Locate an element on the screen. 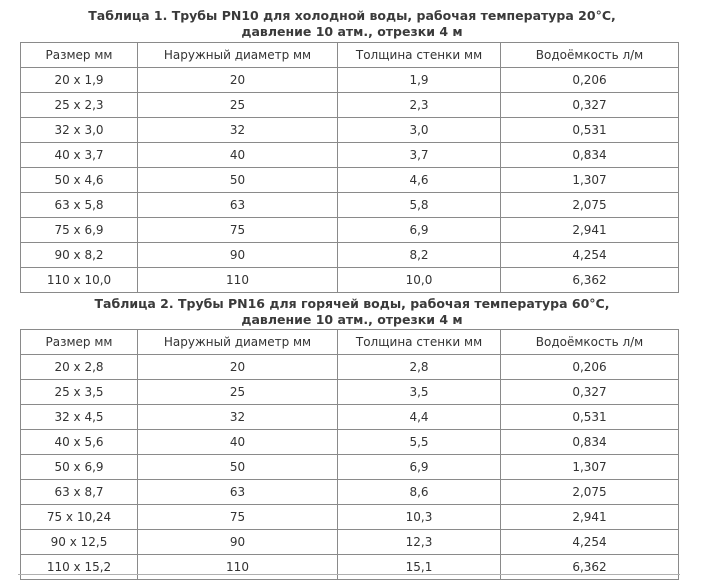 The height and width of the screenshot is (580, 704). table-row: 20 х 1,9 20 1,9 0,206 is located at coordinates (349, 80).